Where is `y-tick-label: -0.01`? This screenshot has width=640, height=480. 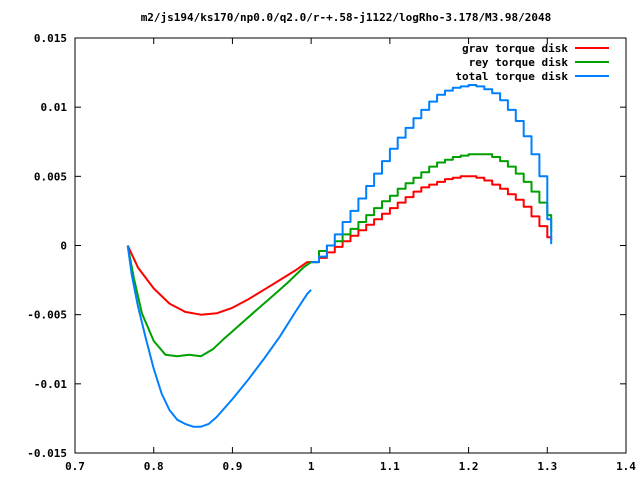 y-tick-label: -0.01 is located at coordinates (50, 384).